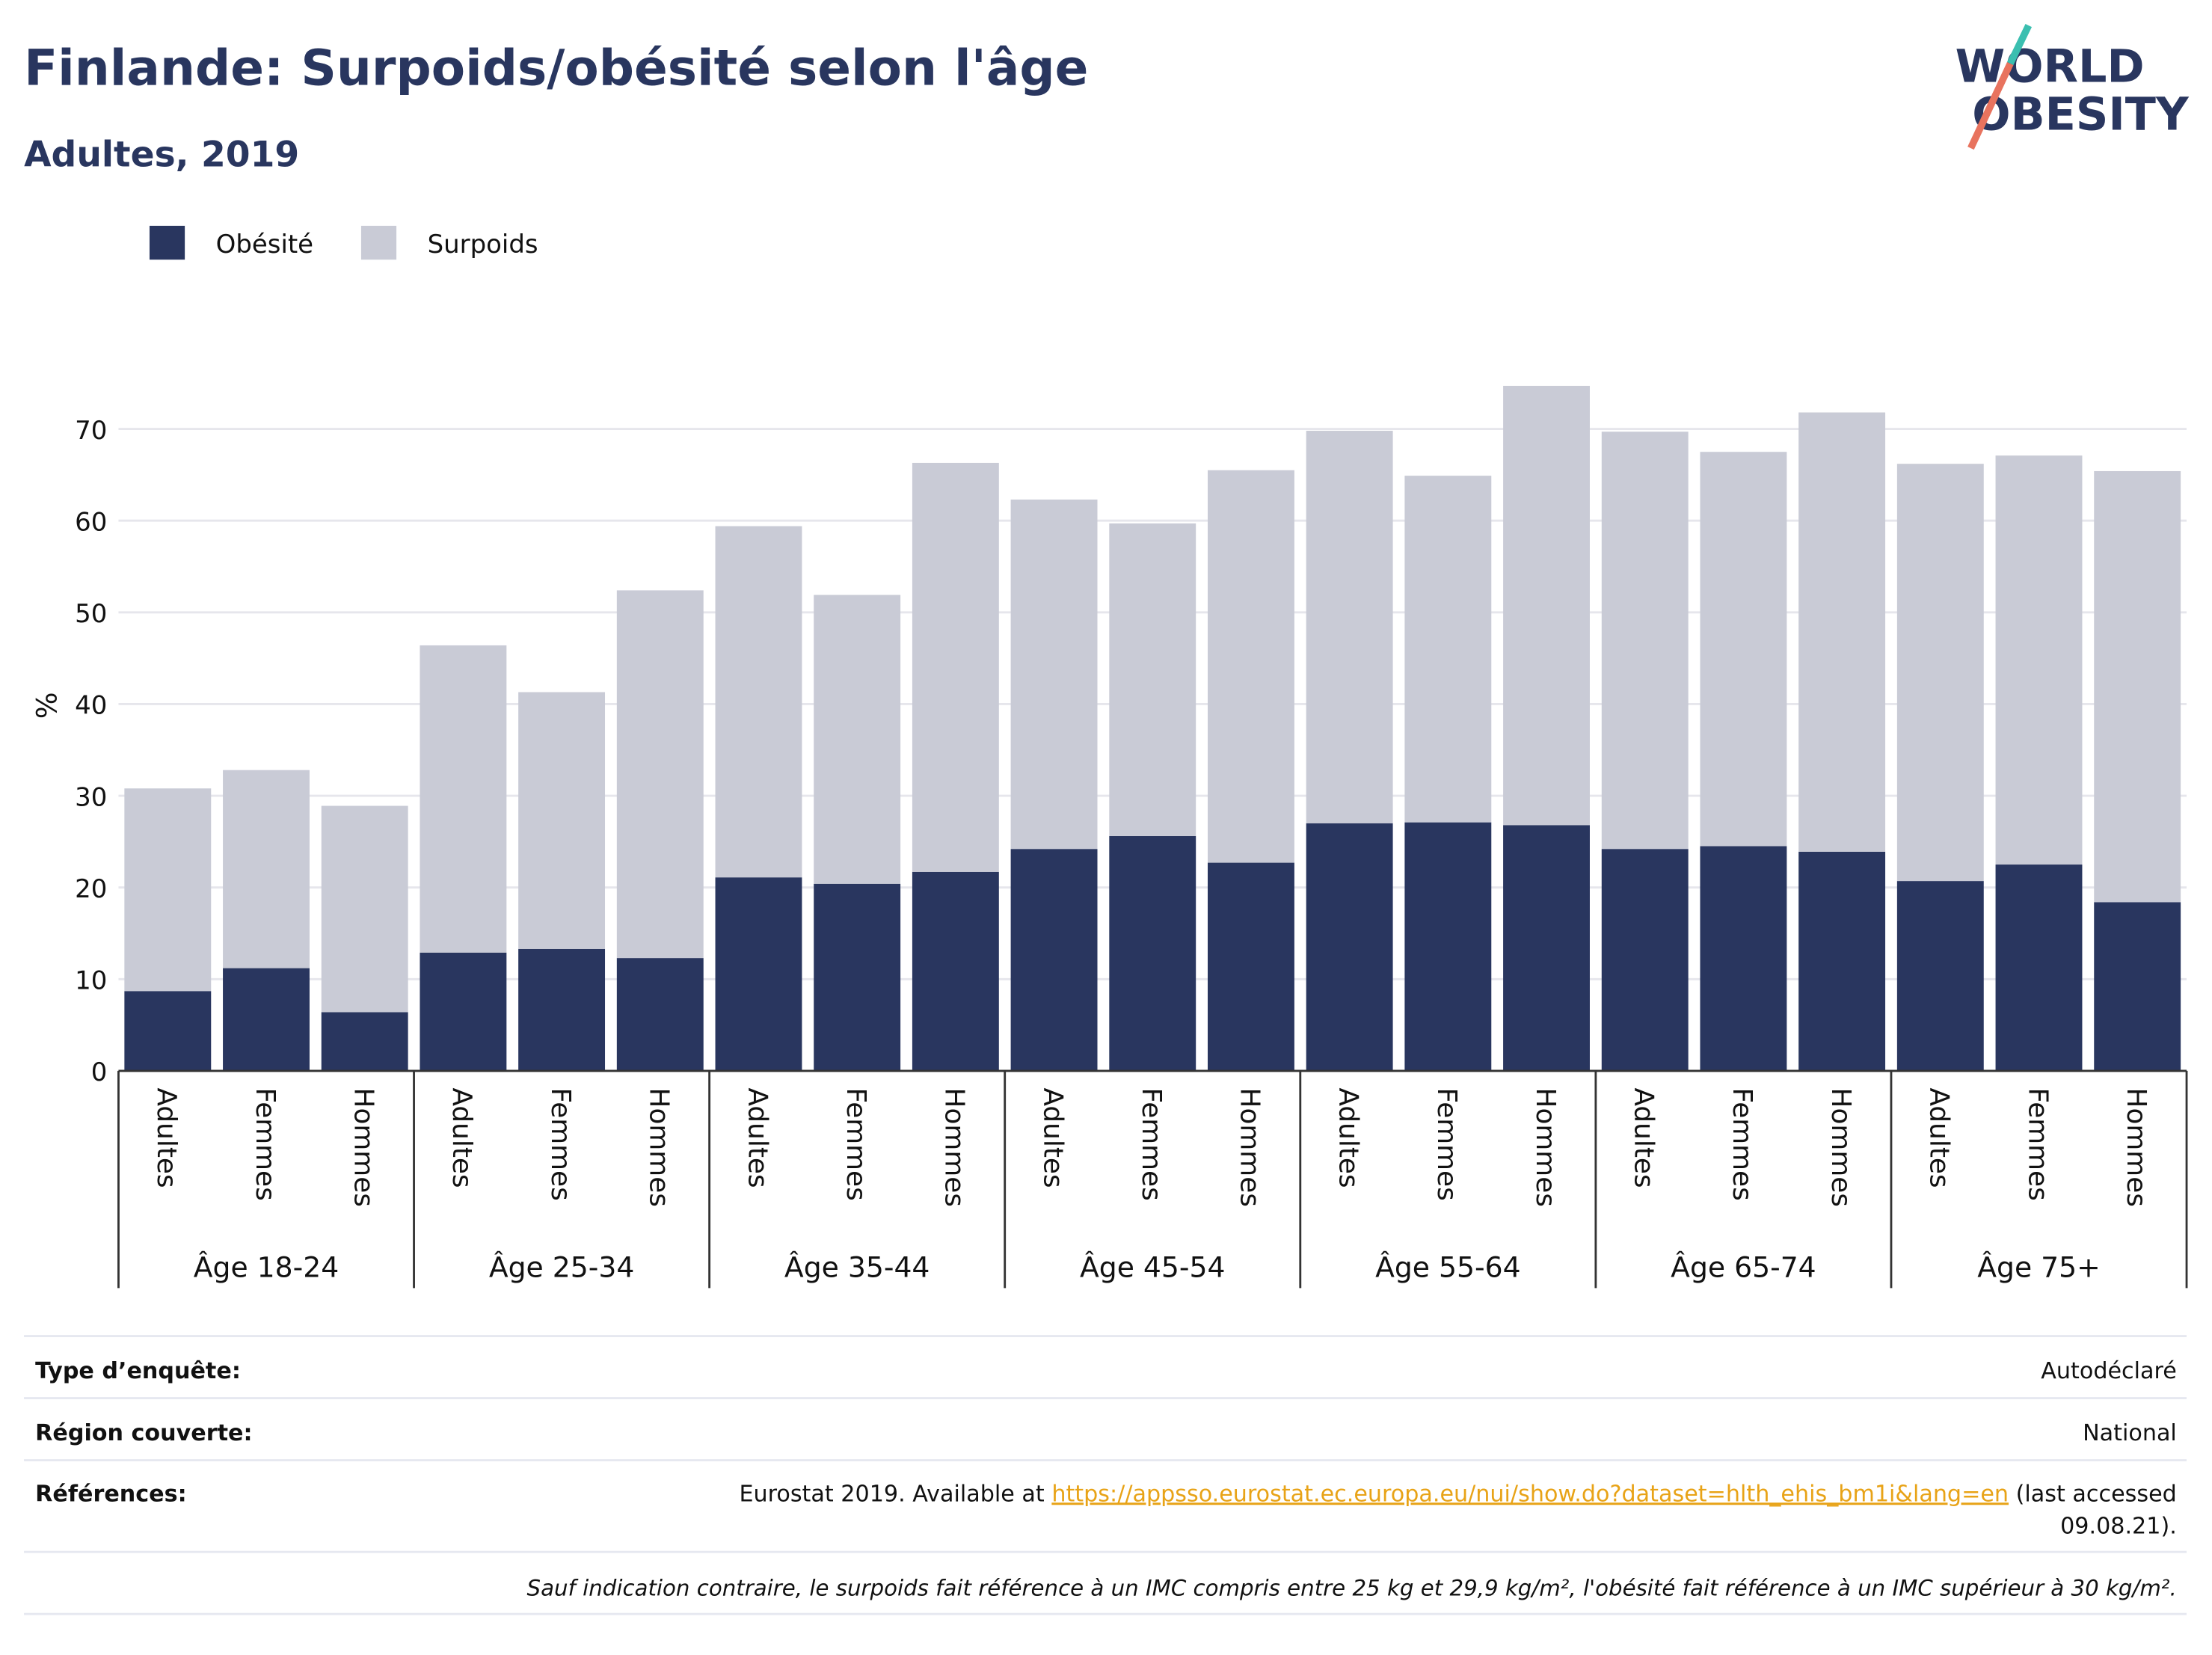 This screenshot has height=1655, width=2212. Describe the element at coordinates (2130, 1433) in the screenshot. I see `footer-value: National` at that location.